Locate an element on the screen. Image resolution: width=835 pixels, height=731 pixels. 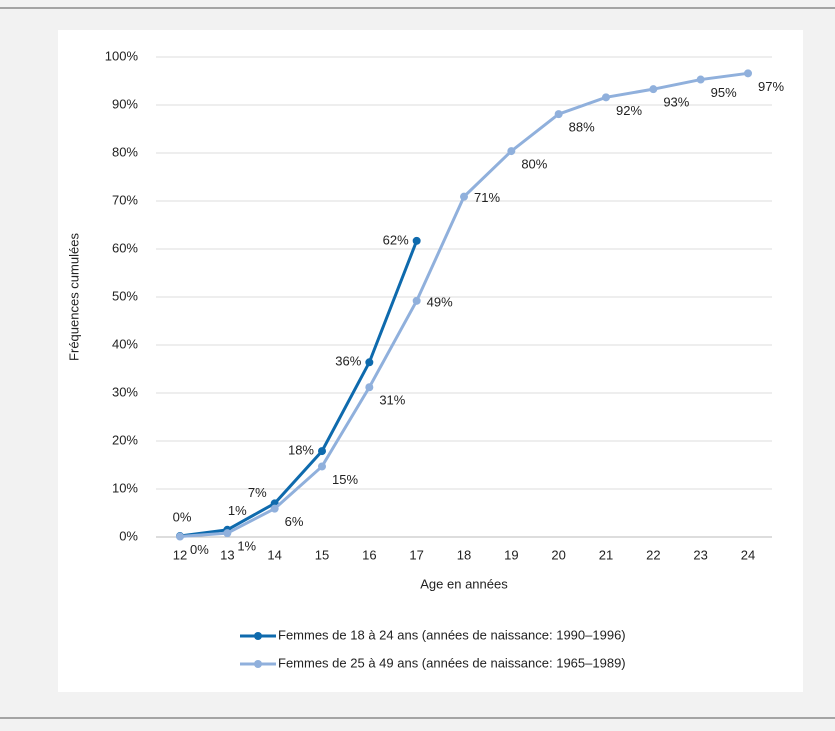
x-tick-label: 14 is located at coordinates (274, 554).